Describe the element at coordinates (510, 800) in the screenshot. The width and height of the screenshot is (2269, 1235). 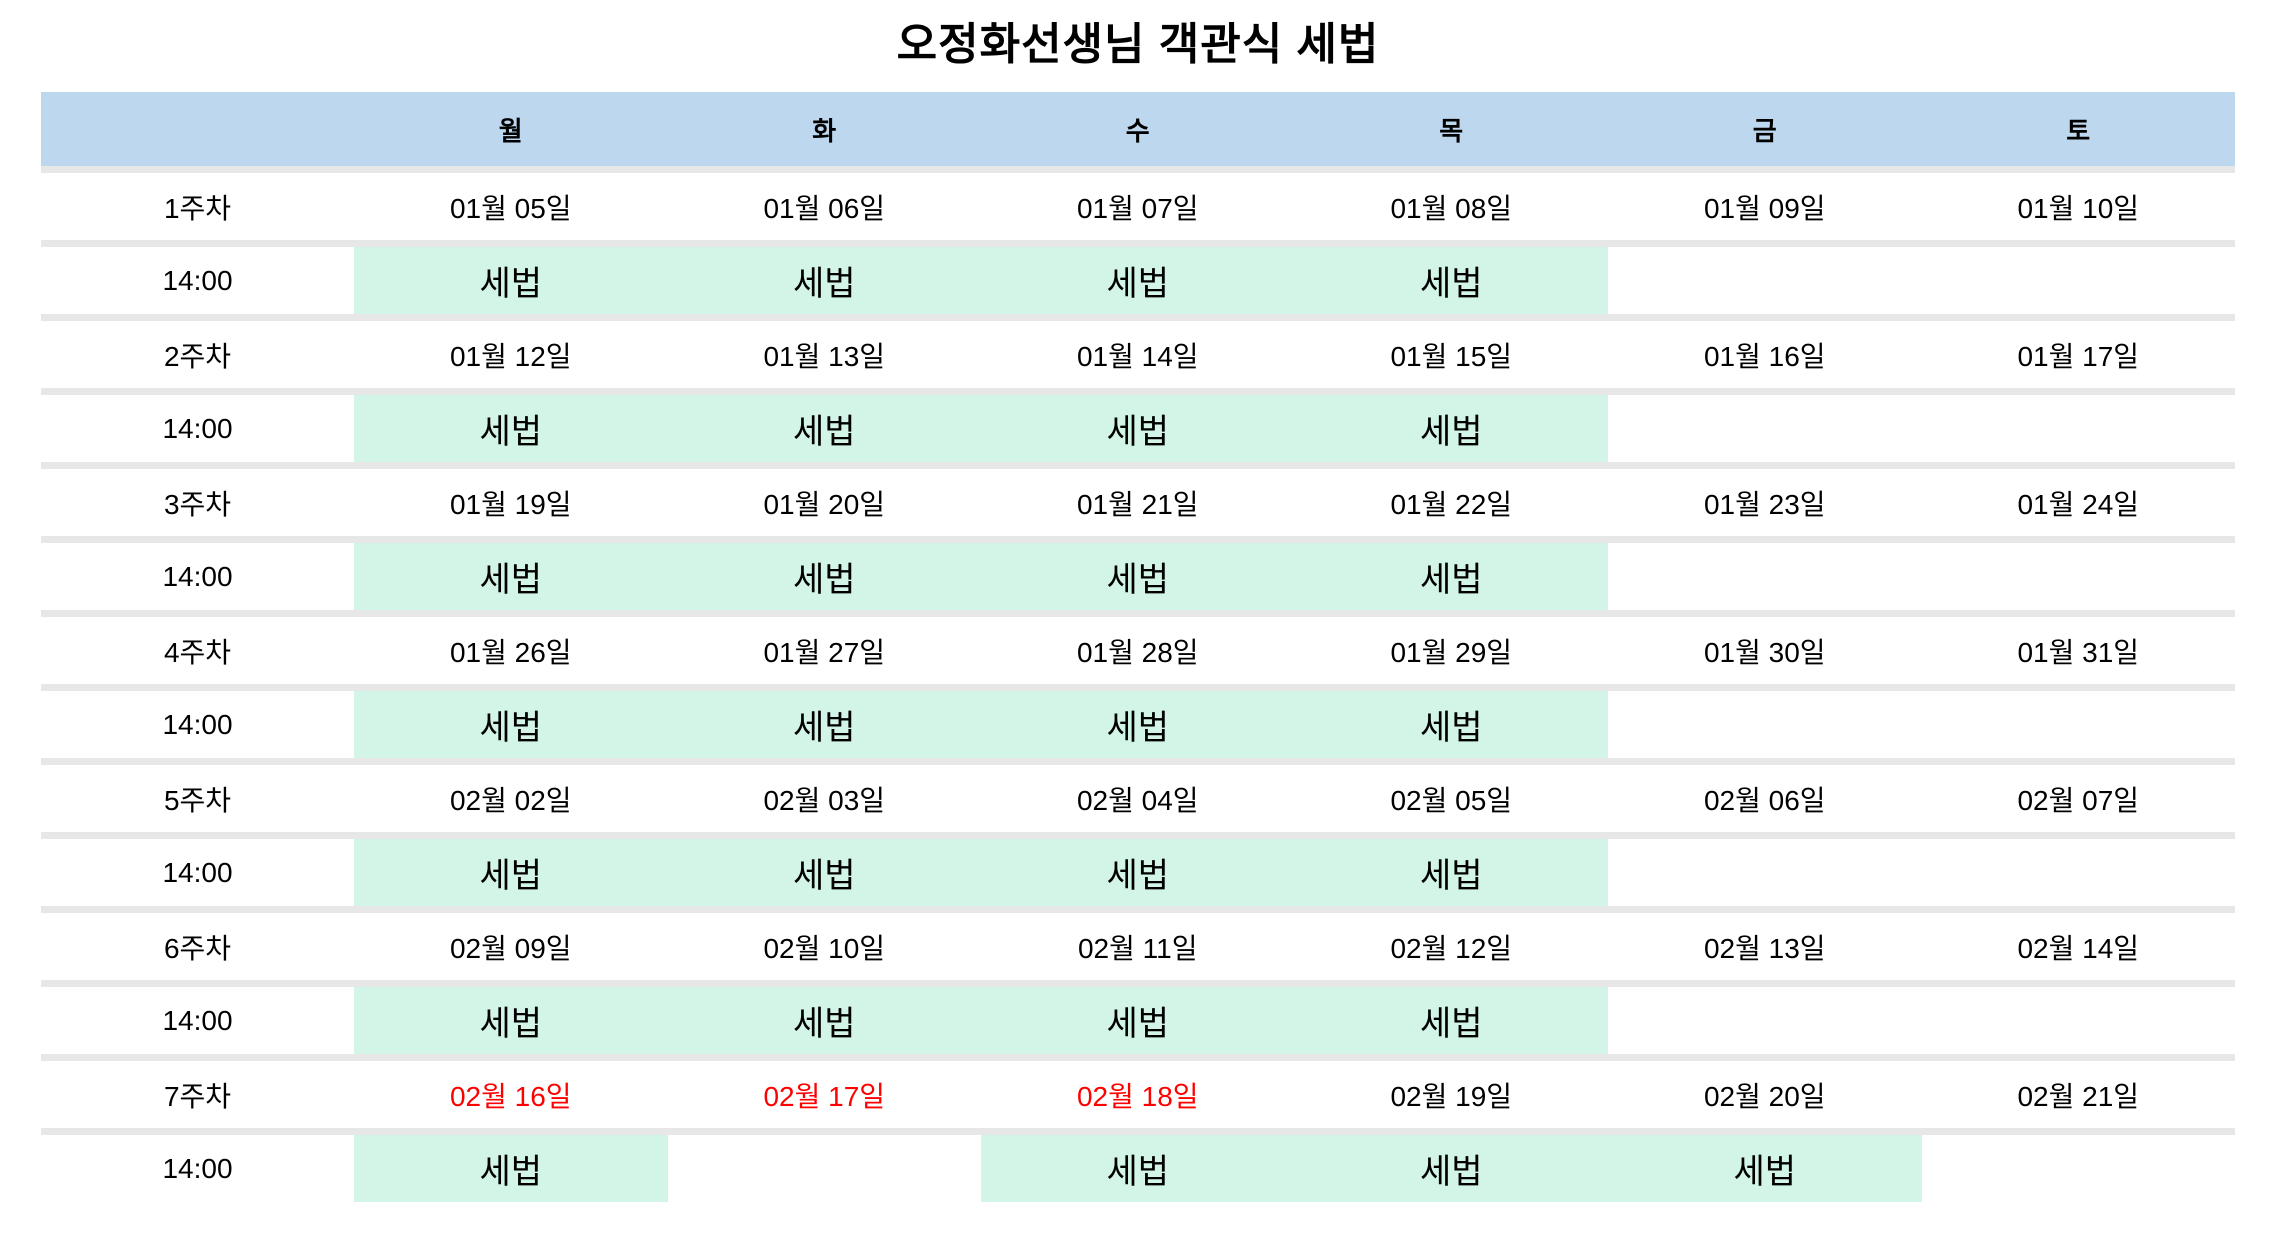
I see `date-cell: 02월 02일` at that location.